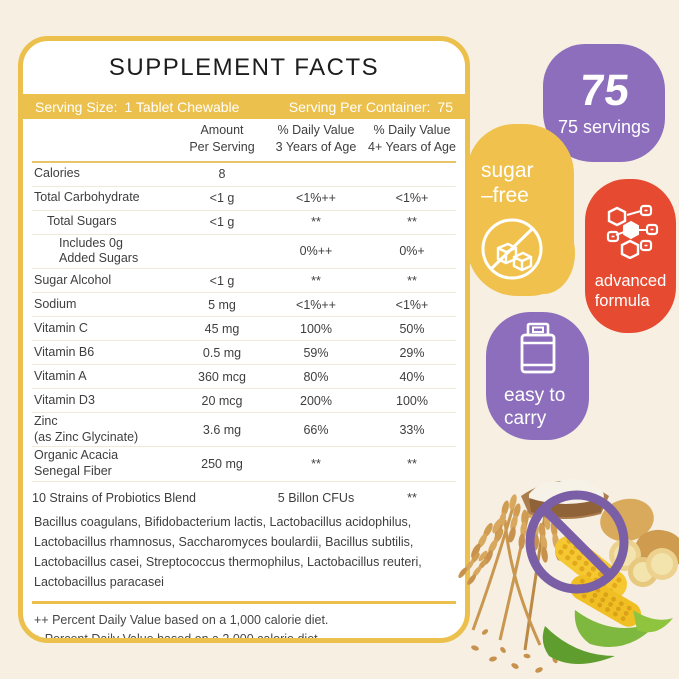  What do you see at coordinates (535, 406) in the screenshot?
I see `easy-to-carry-label: easy to carry` at bounding box center [535, 406].